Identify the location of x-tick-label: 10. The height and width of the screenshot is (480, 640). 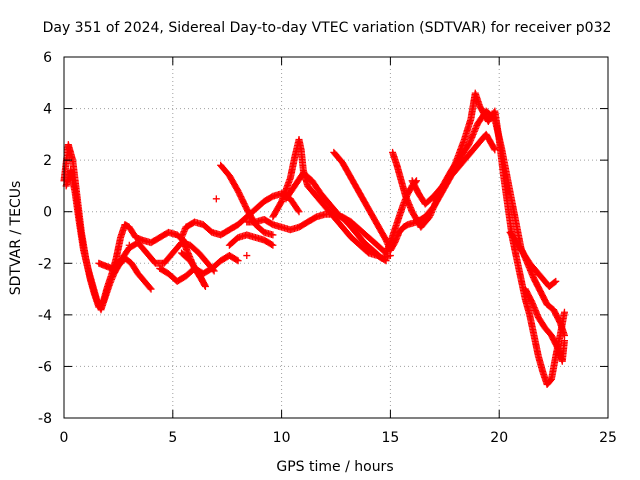
(282, 438).